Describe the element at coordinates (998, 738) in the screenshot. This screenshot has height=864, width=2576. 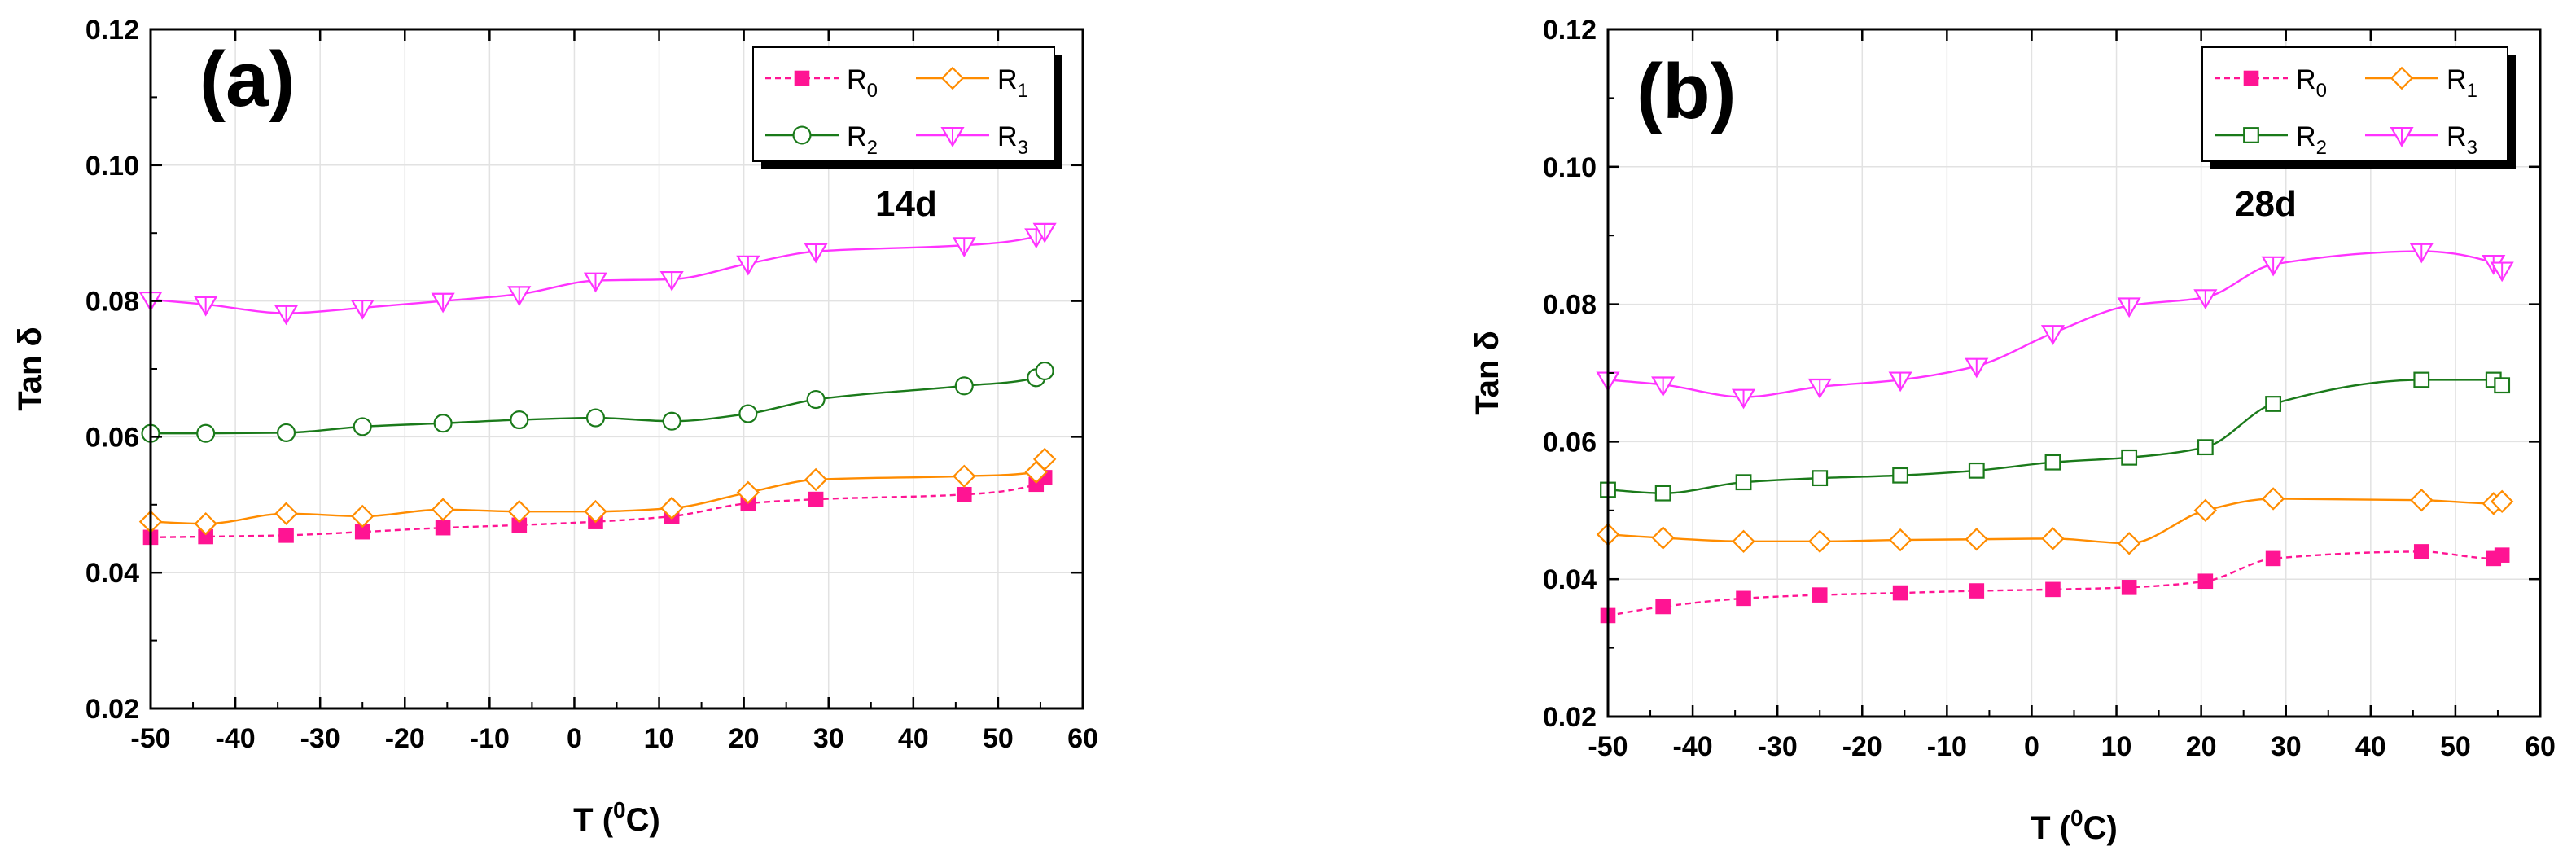
I see `x-tick-label: 50` at that location.